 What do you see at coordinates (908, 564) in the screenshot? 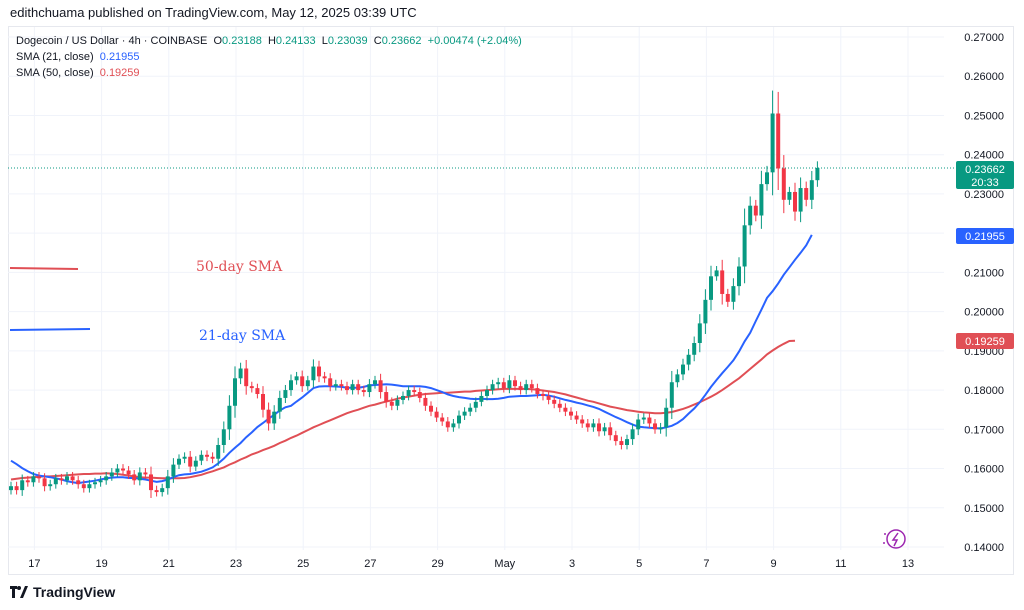
I see `time-tick-label: 13` at bounding box center [908, 564].